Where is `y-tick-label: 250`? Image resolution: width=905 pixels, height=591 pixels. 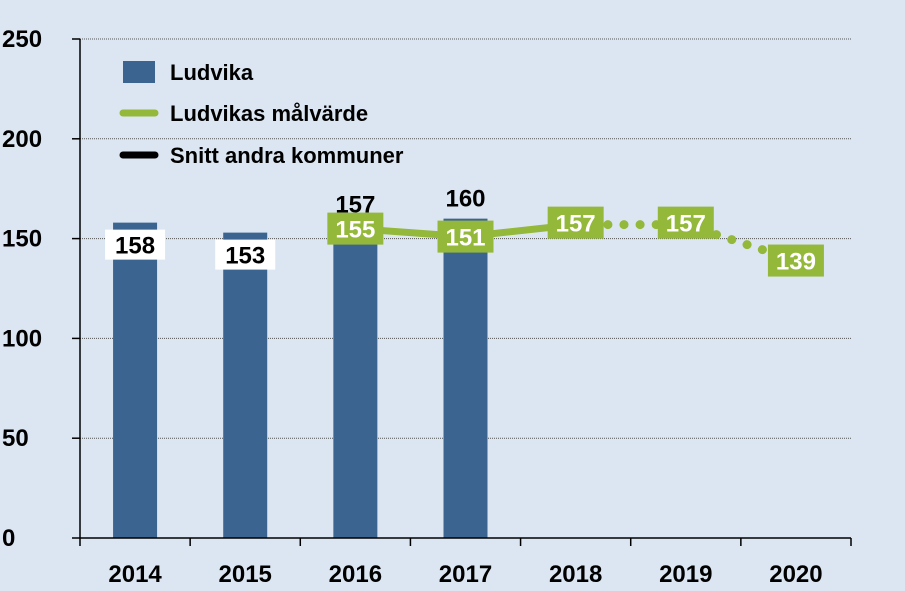
y-tick-label: 250 is located at coordinates (22, 39).